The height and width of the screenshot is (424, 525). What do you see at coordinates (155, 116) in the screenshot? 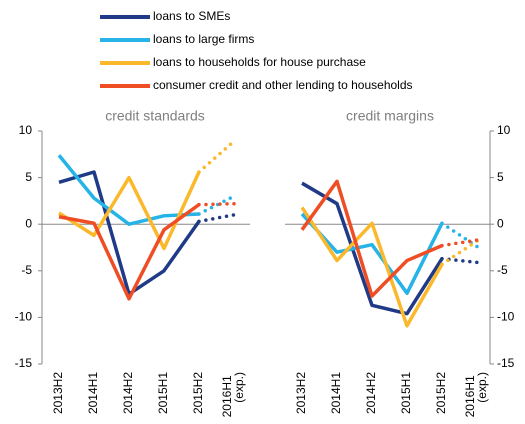
I see `panel-title: credit standards` at bounding box center [155, 116].